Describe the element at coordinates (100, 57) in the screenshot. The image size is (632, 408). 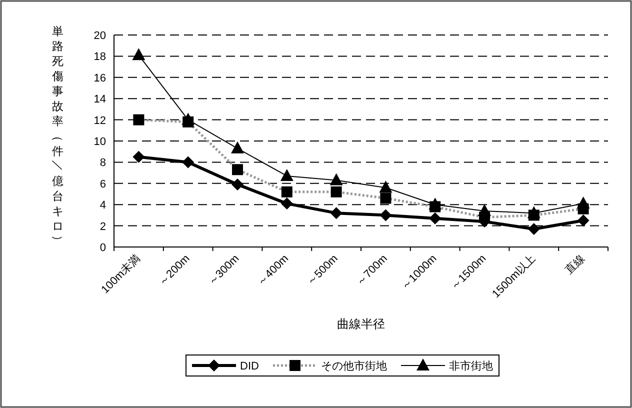
I see `y-tick-label: 18` at that location.